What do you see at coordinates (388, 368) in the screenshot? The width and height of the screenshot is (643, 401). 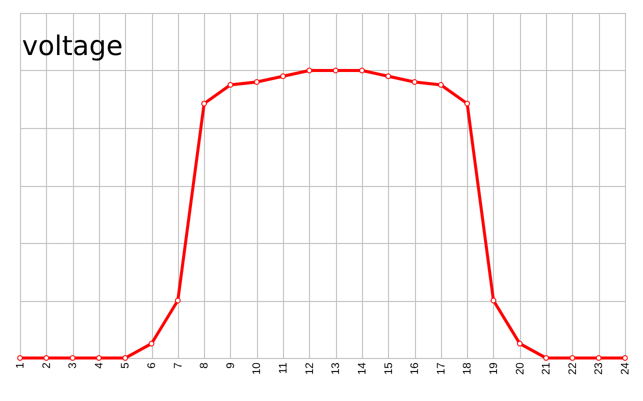 I see `x-tick-label: 15` at bounding box center [388, 368].